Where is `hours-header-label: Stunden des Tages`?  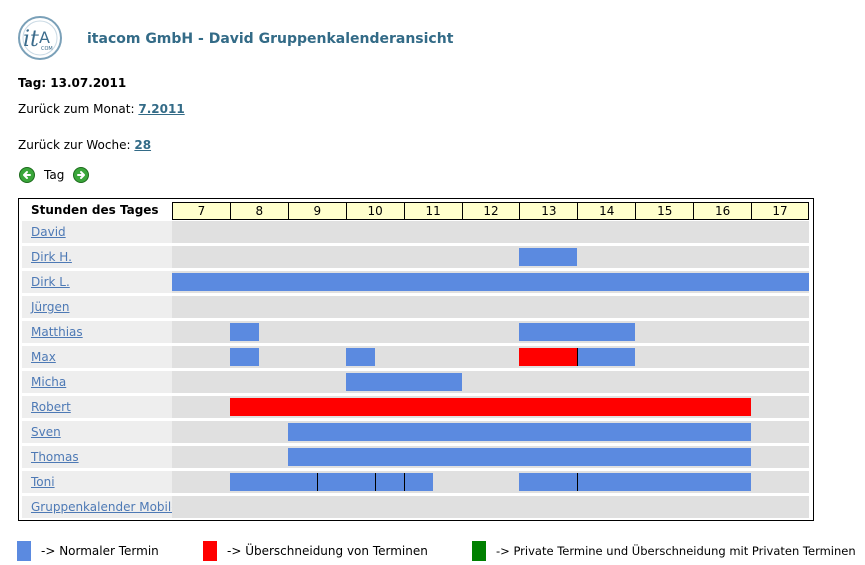
hours-header-label: Stunden des Tages is located at coordinates (95, 210).